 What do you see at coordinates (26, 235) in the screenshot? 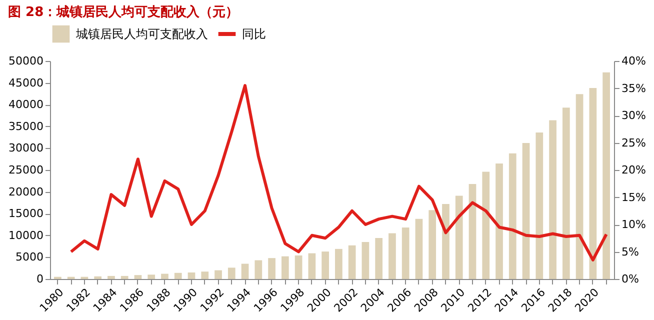
I see `y-tick-label: 10000` at bounding box center [26, 235].